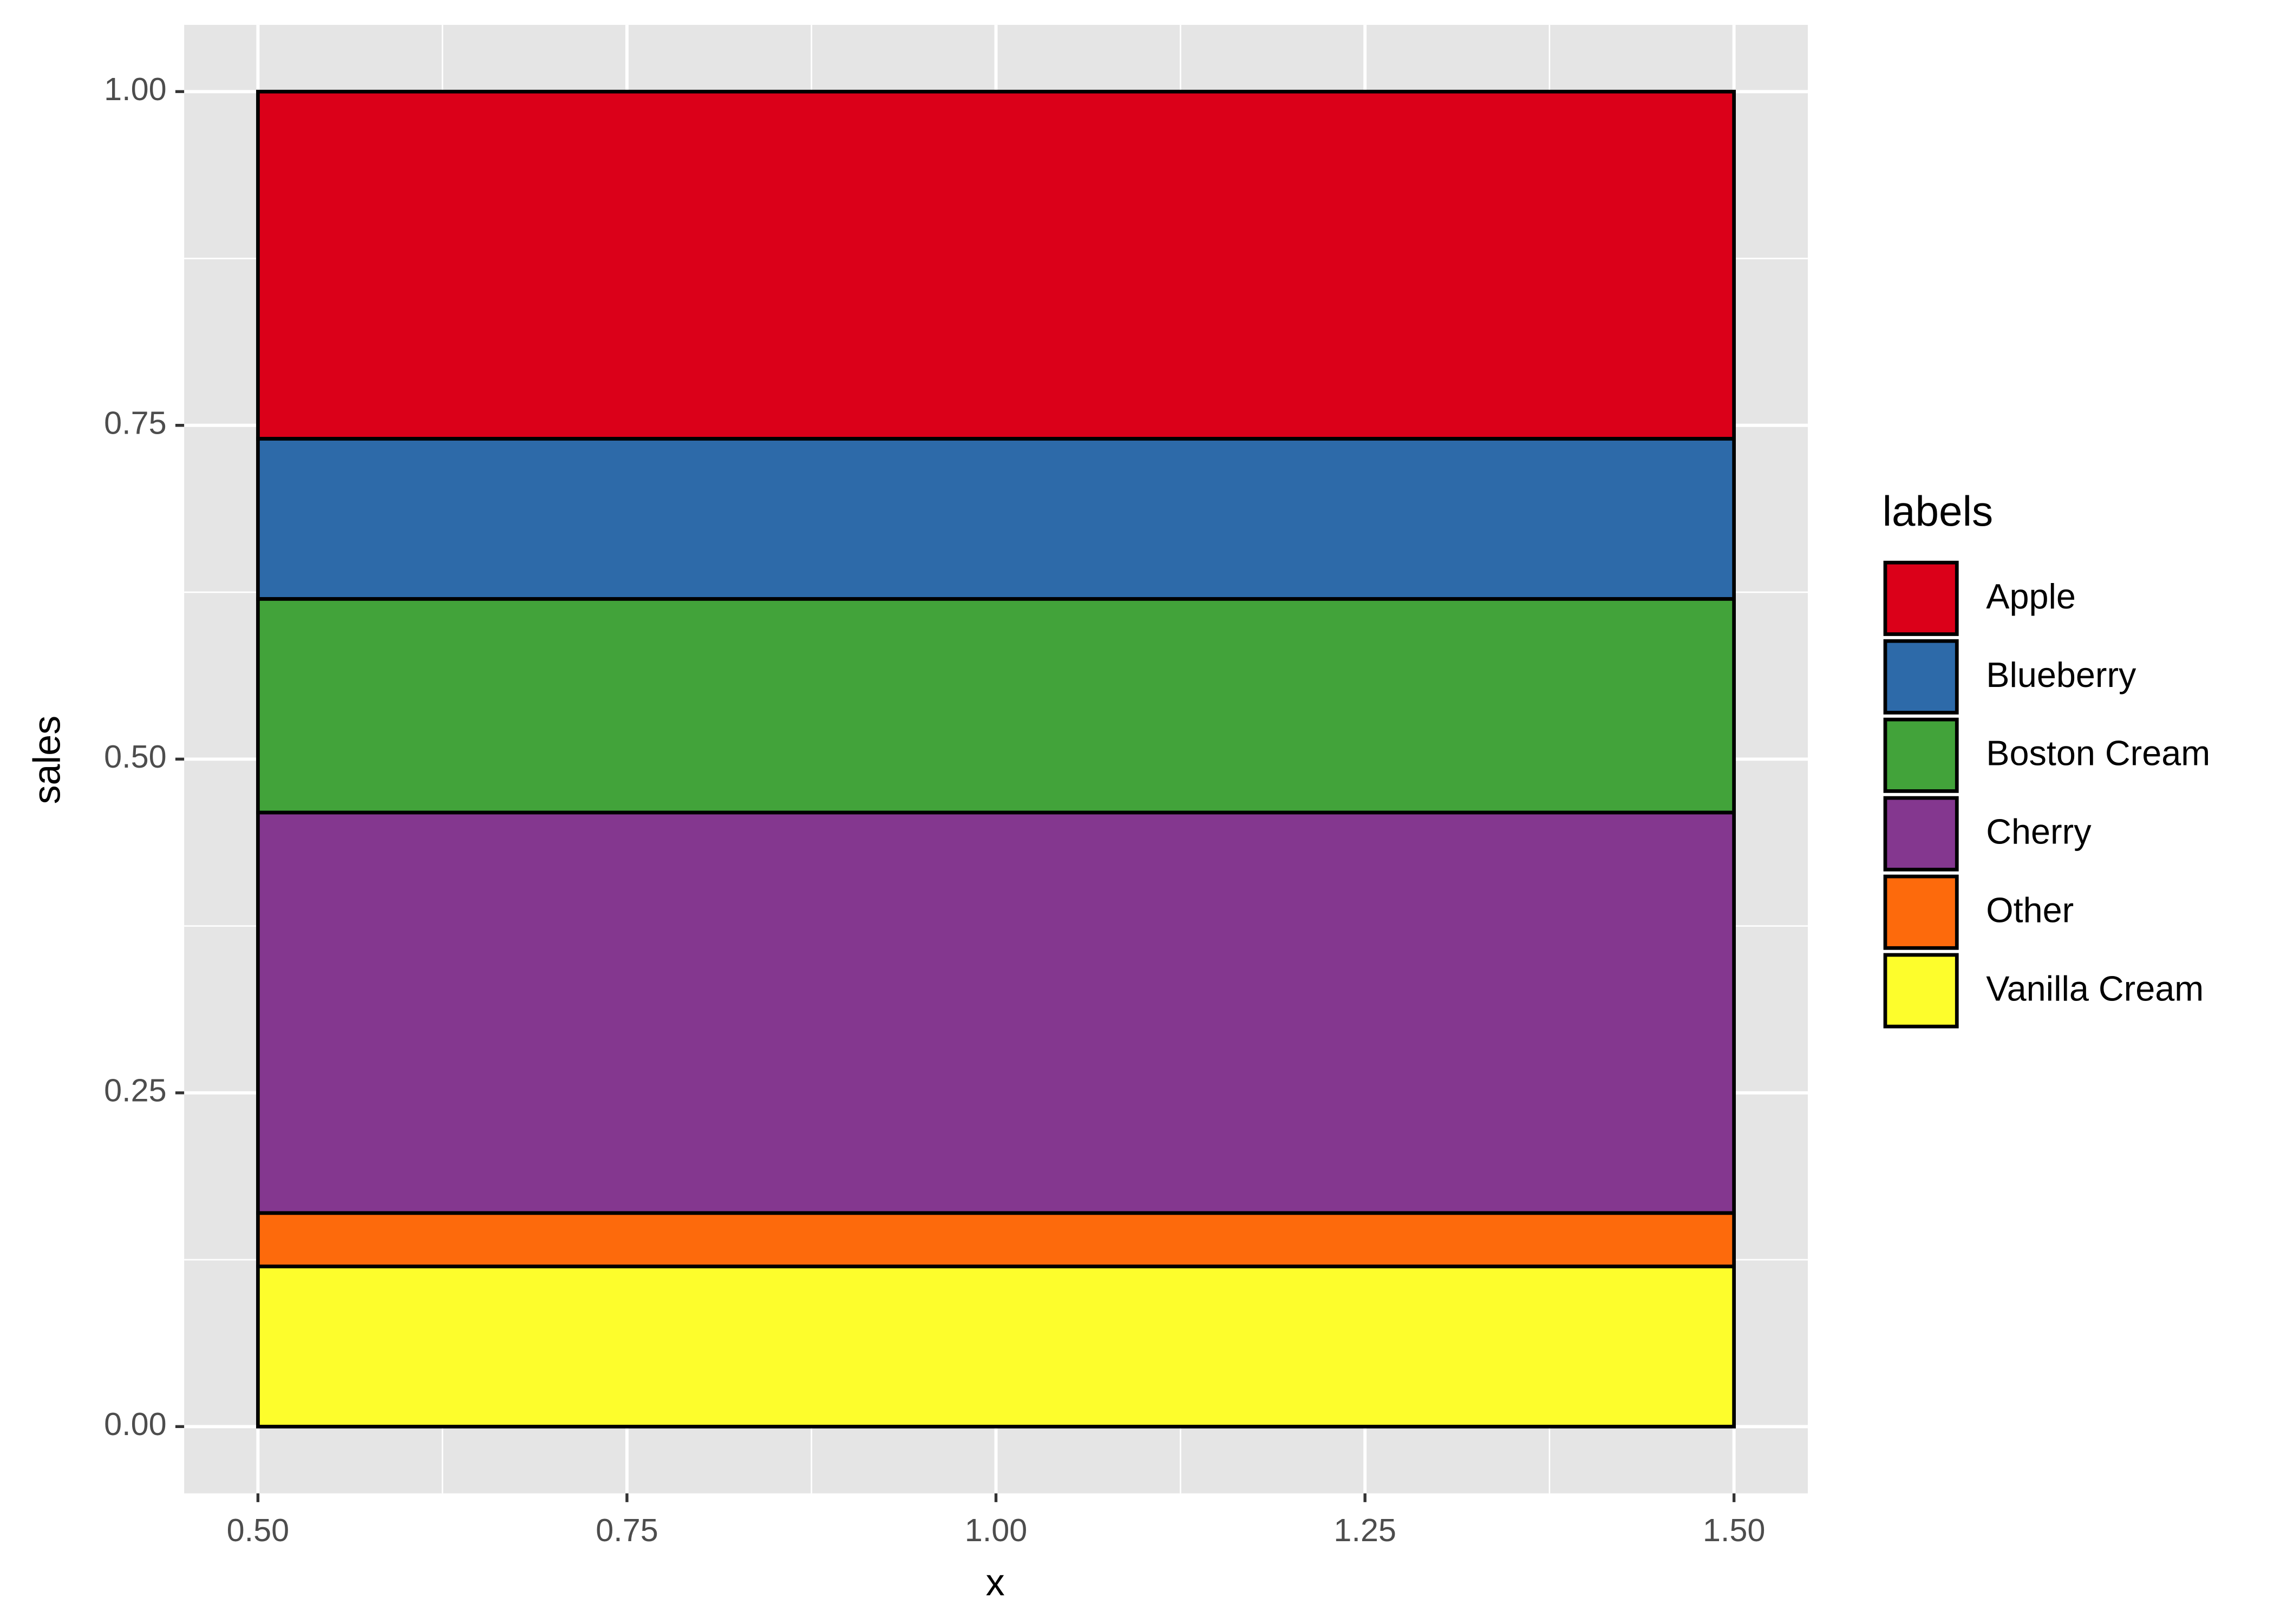  I want to click on y-tick-label: 1.00, so click(135, 89).